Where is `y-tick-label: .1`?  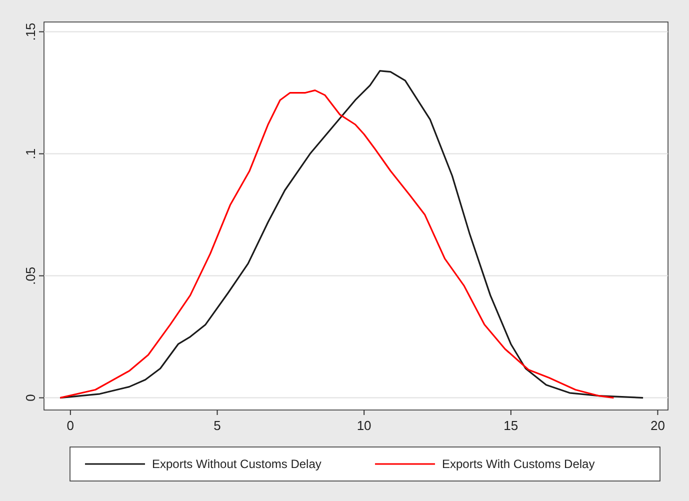 y-tick-label: .1 is located at coordinates (30, 154).